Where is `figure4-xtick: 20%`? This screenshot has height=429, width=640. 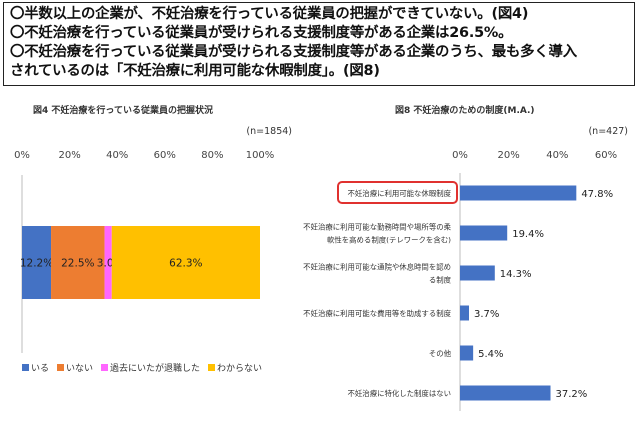
figure4-xtick: 20% is located at coordinates (69, 155).